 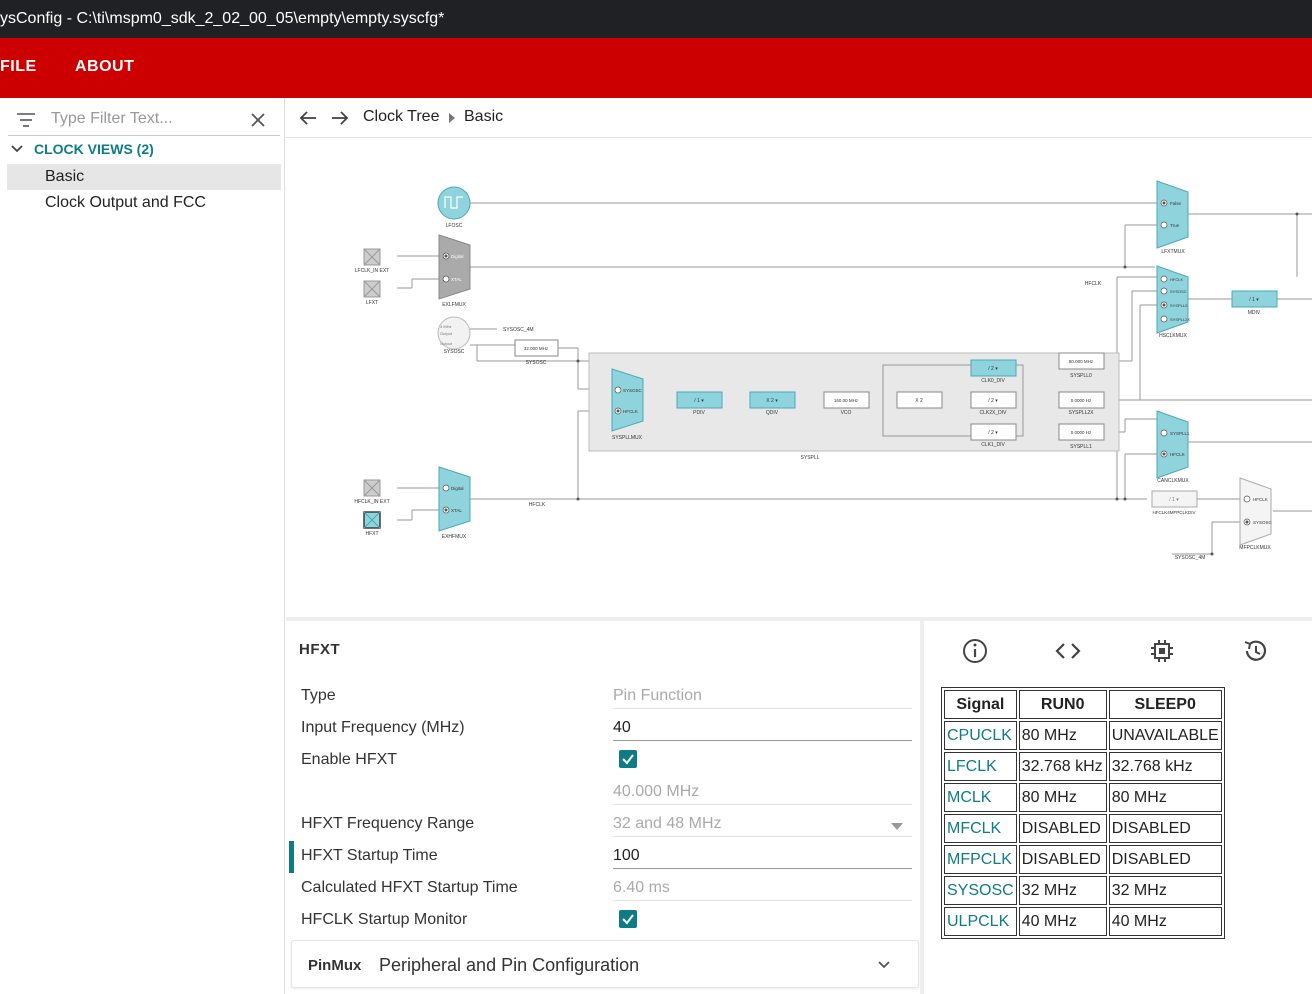 I want to click on vertical-splitter, so click(x=922, y=807).